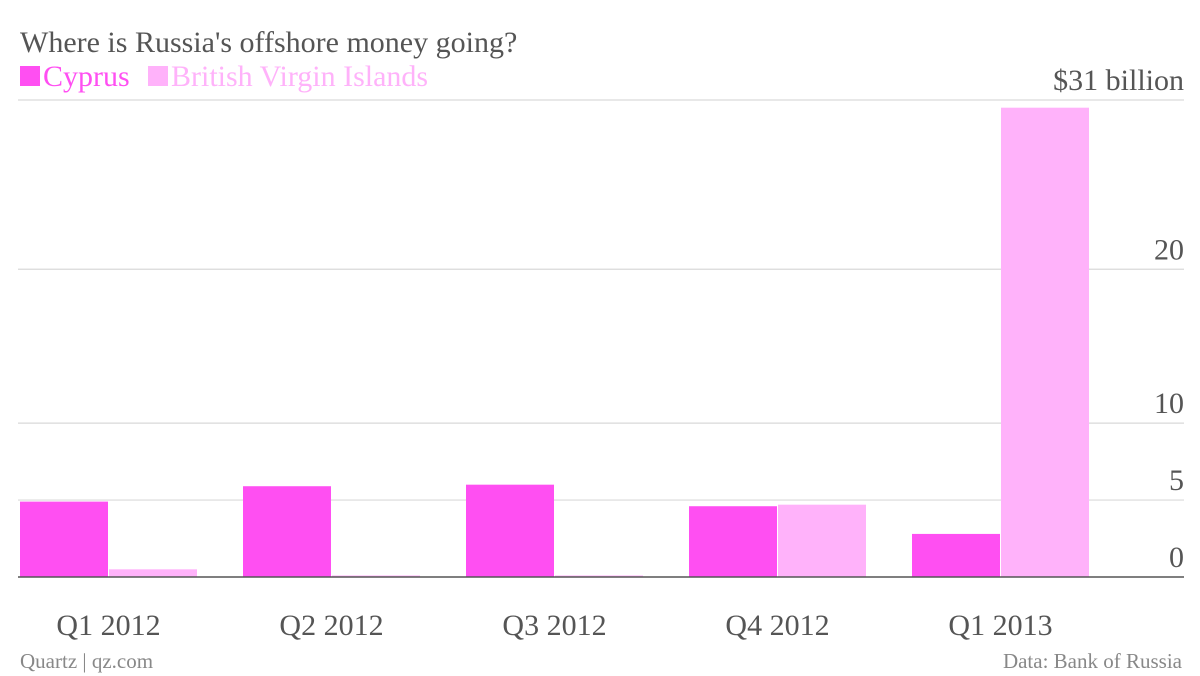  I want to click on bar-british-virgin-islands-q3-2012, so click(599, 576).